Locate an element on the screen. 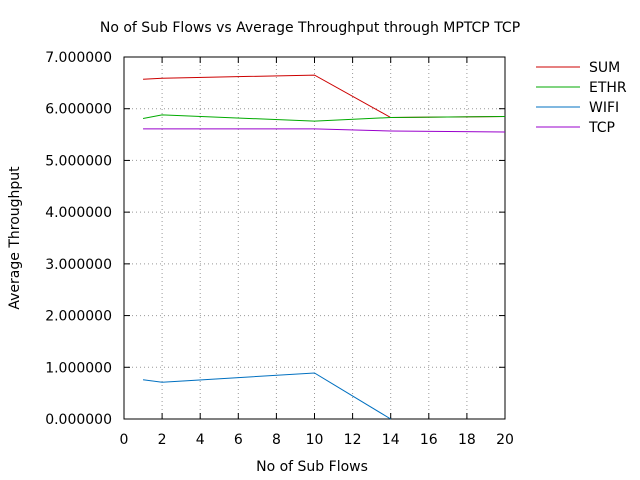 The width and height of the screenshot is (640, 480). x-axis-label: No of Sub Flows is located at coordinates (312, 467).